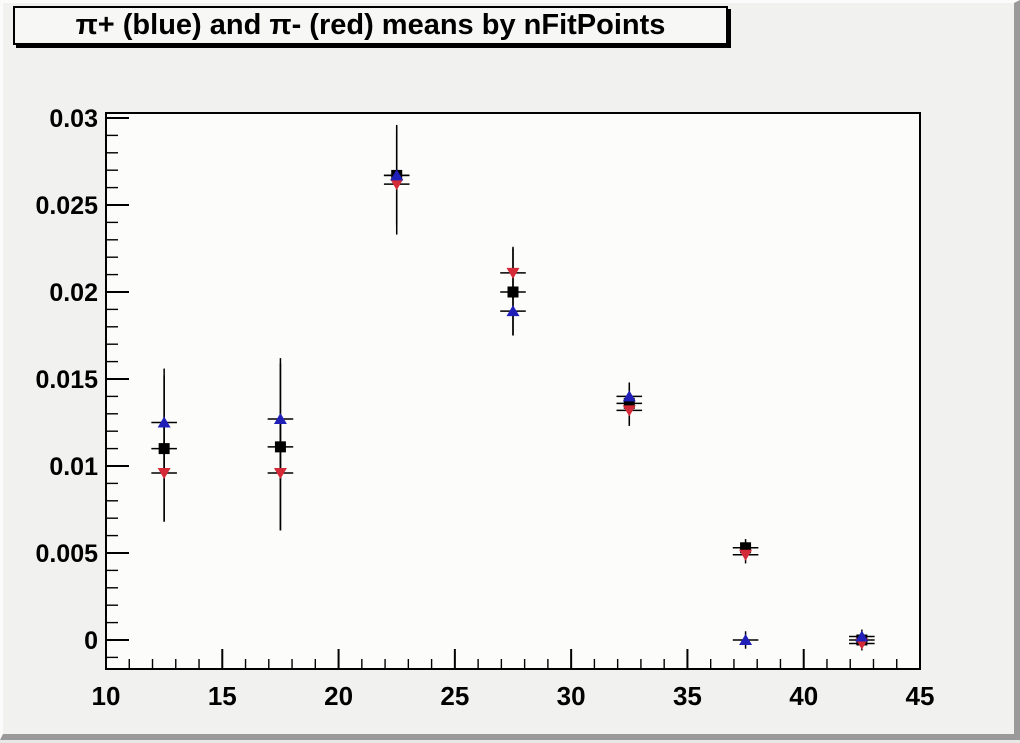  I want to click on x-axis-tick-label: 40, so click(803, 696).